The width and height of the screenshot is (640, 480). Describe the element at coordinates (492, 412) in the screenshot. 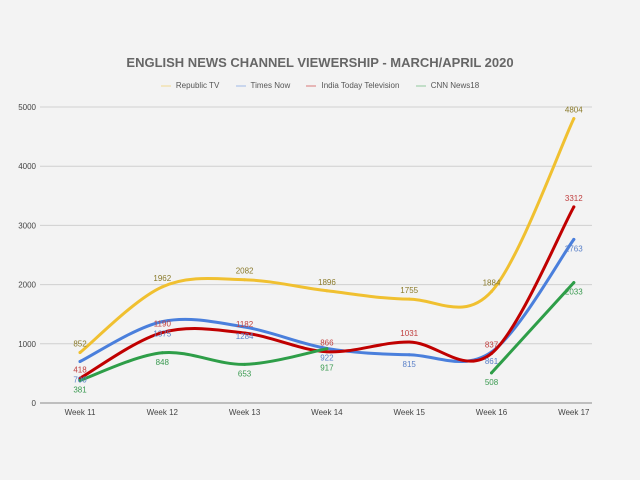

I see `x-tick-label: Week 16` at that location.